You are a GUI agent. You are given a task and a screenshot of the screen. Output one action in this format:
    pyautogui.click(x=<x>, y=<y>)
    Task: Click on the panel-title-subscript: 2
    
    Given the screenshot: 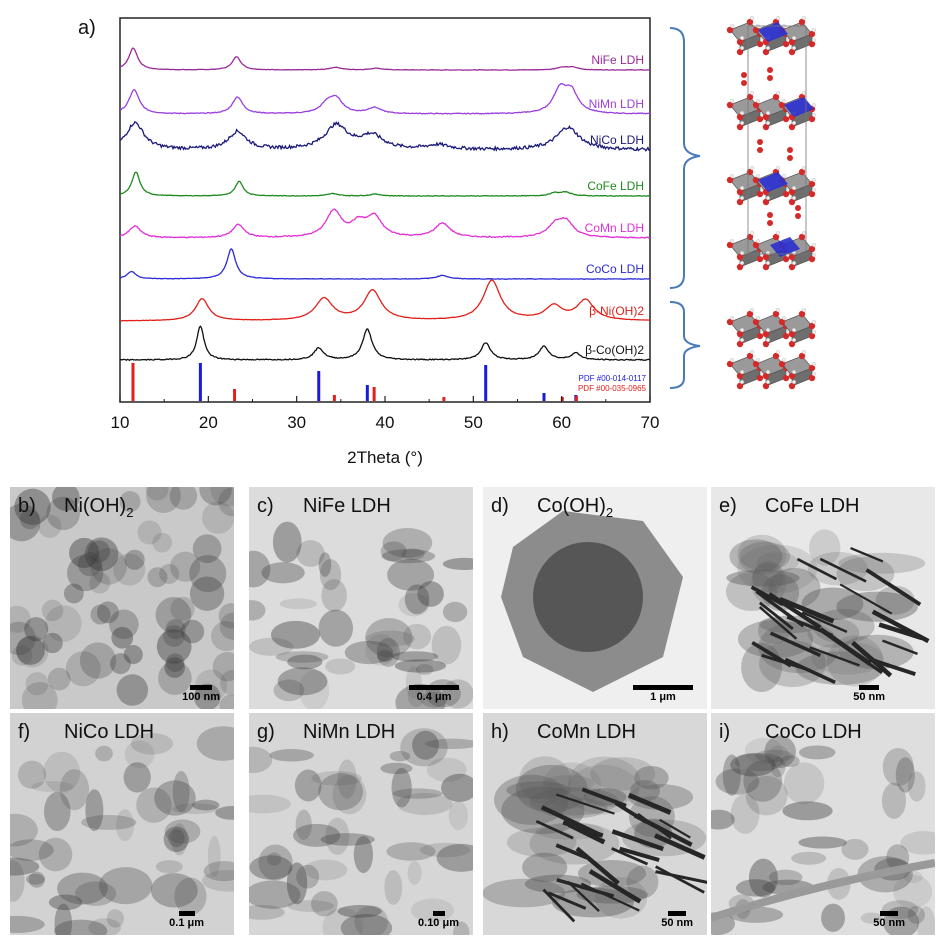 What is the action you would take?
    pyautogui.click(x=130, y=512)
    